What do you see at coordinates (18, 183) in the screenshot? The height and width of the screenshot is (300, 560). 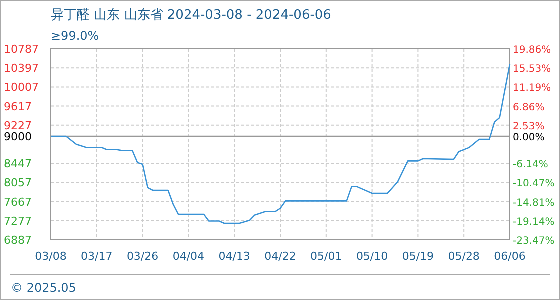 I see `y-tick-label: 8057` at bounding box center [18, 183].